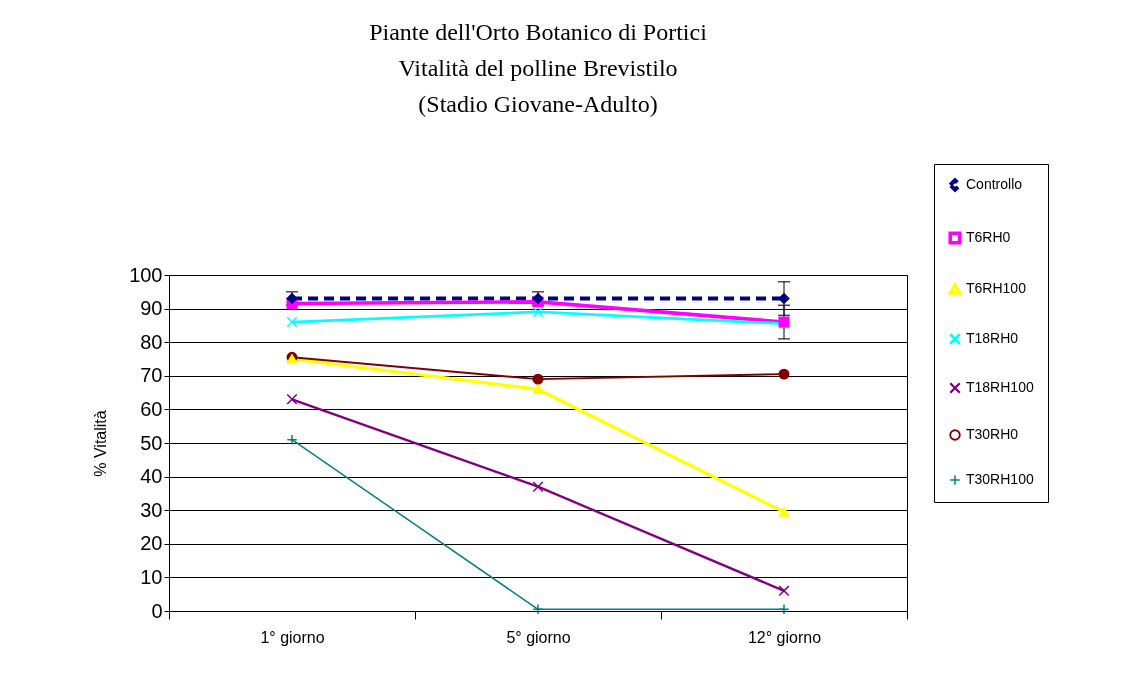 The height and width of the screenshot is (677, 1132). What do you see at coordinates (151, 442) in the screenshot?
I see `y-tick-label: 50` at bounding box center [151, 442].